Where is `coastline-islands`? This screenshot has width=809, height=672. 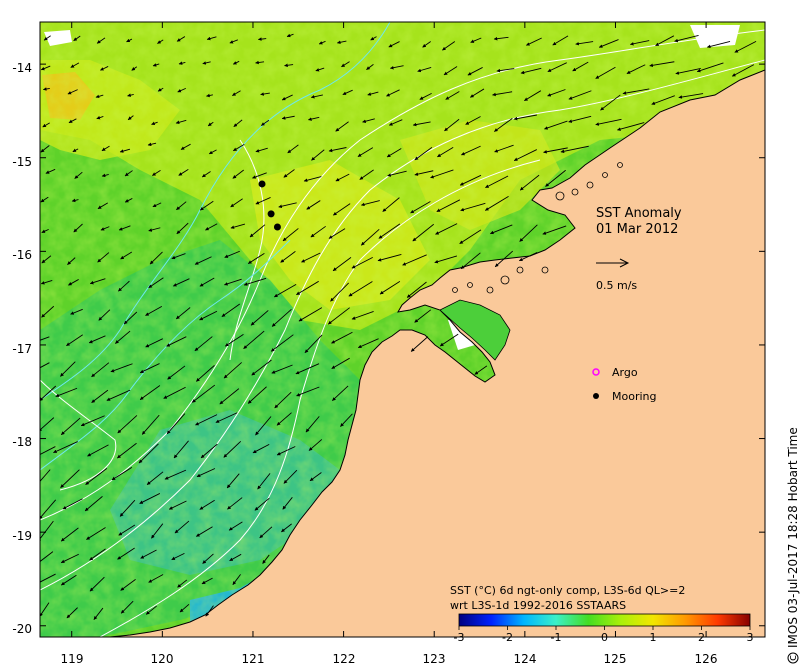
coastline-islands is located at coordinates (537, 228).